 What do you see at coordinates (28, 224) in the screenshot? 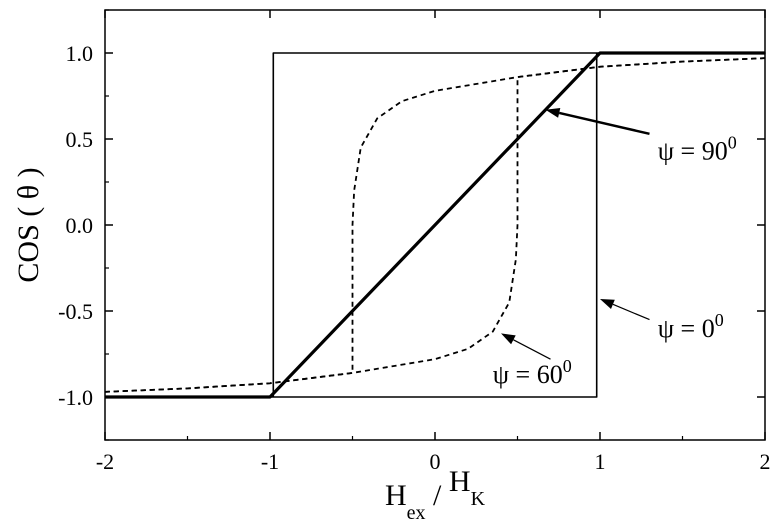
I see `y-axis-title: COS ( θ )` at bounding box center [28, 224].